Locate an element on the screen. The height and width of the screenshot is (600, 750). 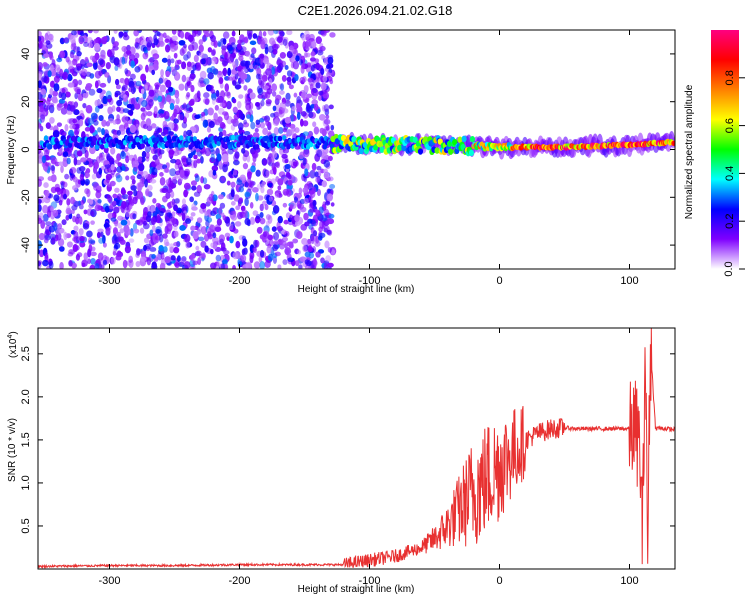
colorbar-label: Normalized spectral amplitude is located at coordinates (689, 151).